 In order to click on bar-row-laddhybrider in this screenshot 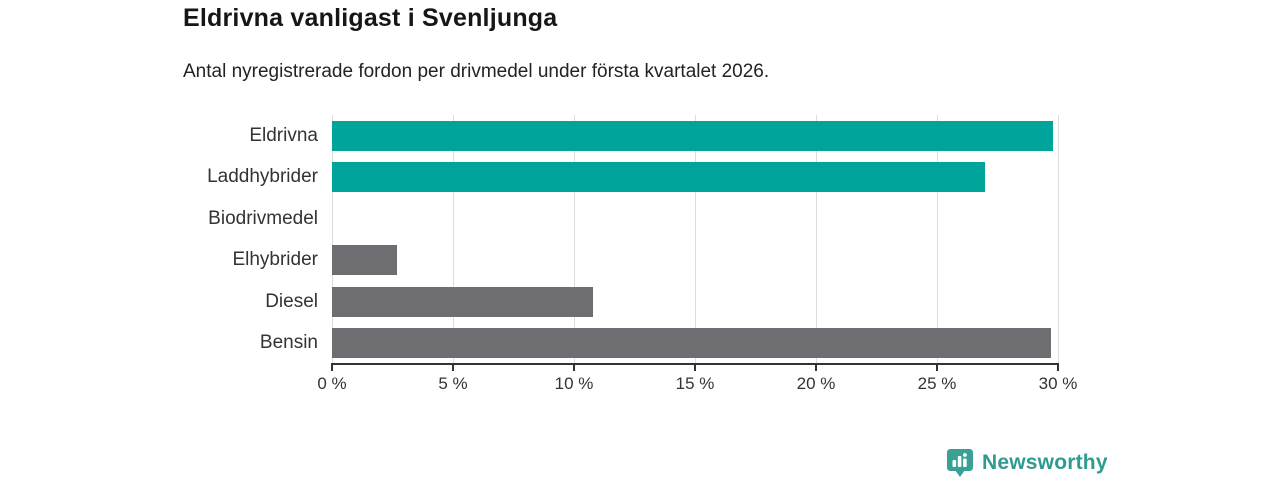, I will do `click(695, 178)`.